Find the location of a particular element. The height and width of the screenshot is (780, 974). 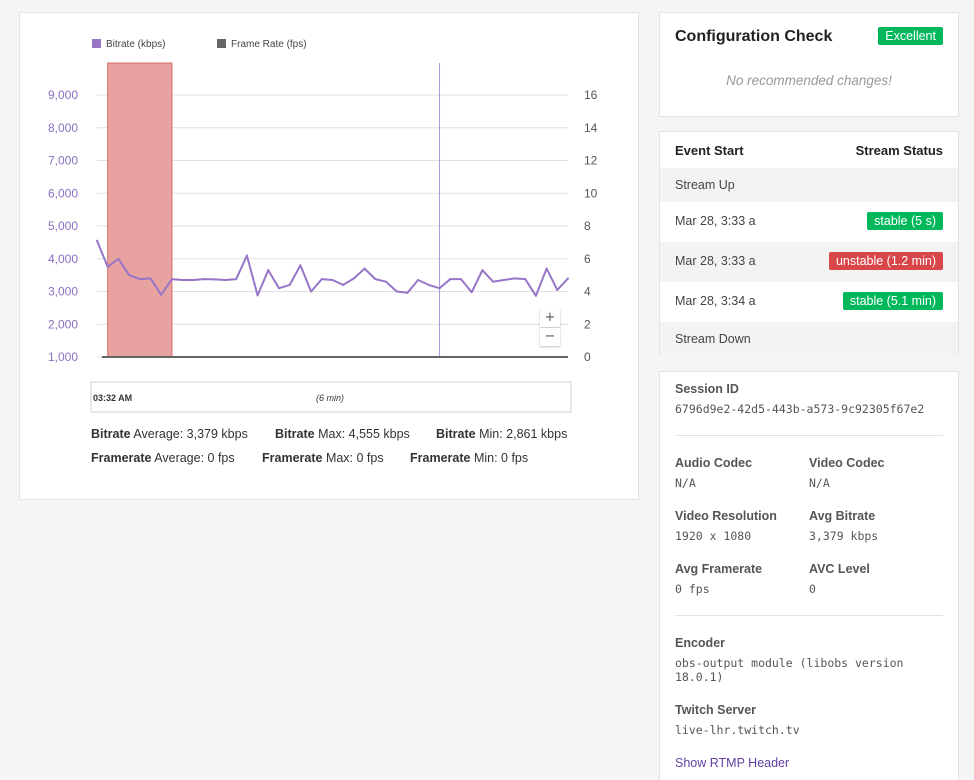

avc-level-value: 0 is located at coordinates (812, 589).